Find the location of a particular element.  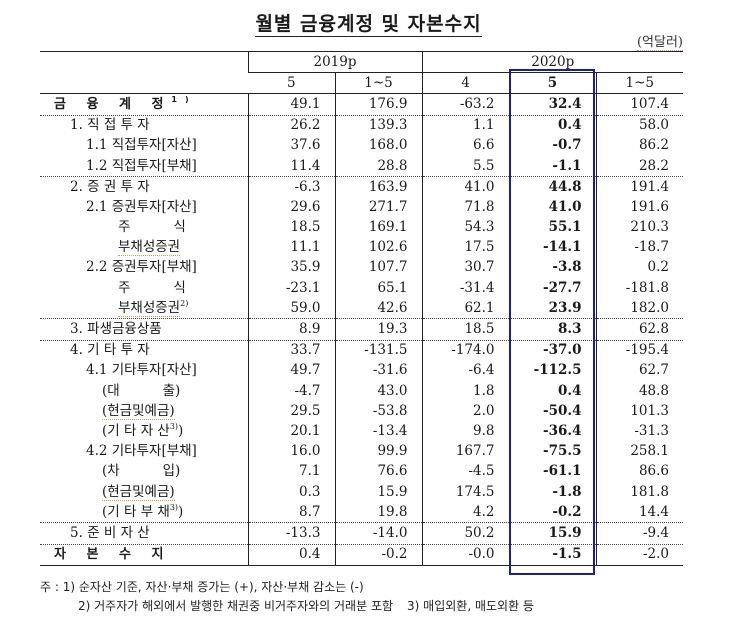

header-col-2019-1-5: 1~5 is located at coordinates (378, 83).